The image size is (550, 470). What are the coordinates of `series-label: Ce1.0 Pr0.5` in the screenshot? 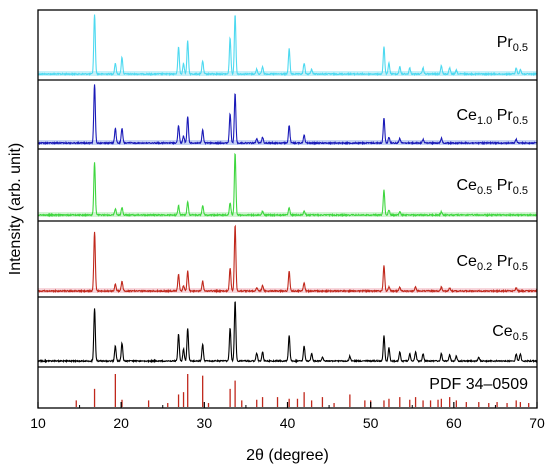 It's located at (493, 117).